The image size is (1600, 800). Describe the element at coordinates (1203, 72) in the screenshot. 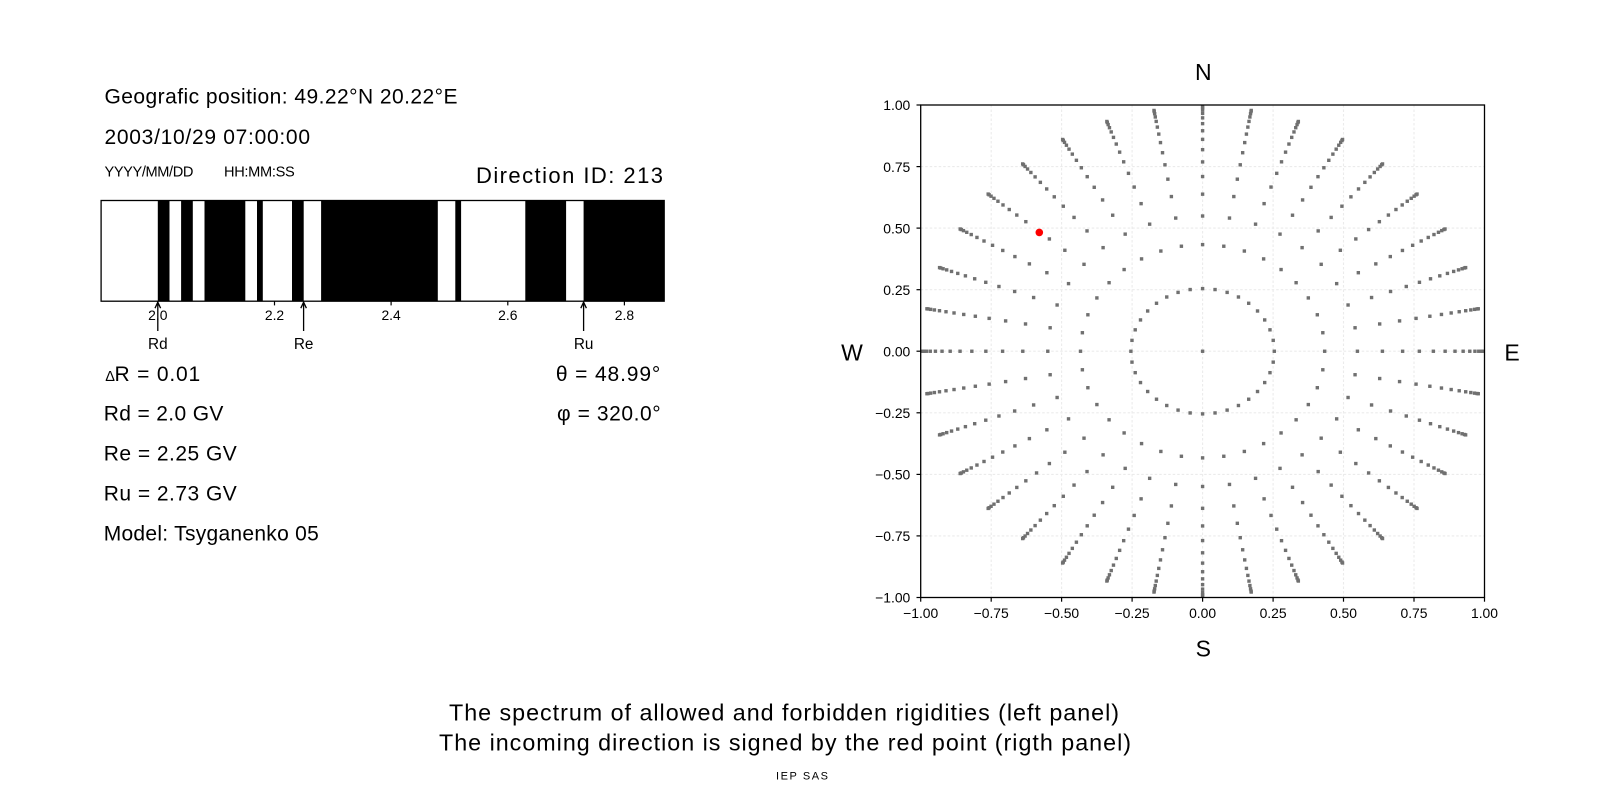

I see `svg-text: N` at that location.